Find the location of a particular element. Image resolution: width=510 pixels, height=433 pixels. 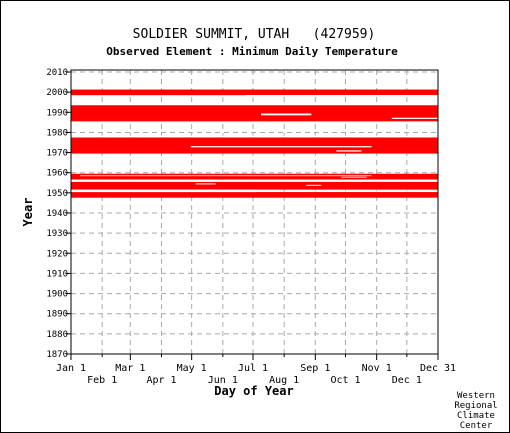

y-tick-label: 1980 is located at coordinates (57, 133).